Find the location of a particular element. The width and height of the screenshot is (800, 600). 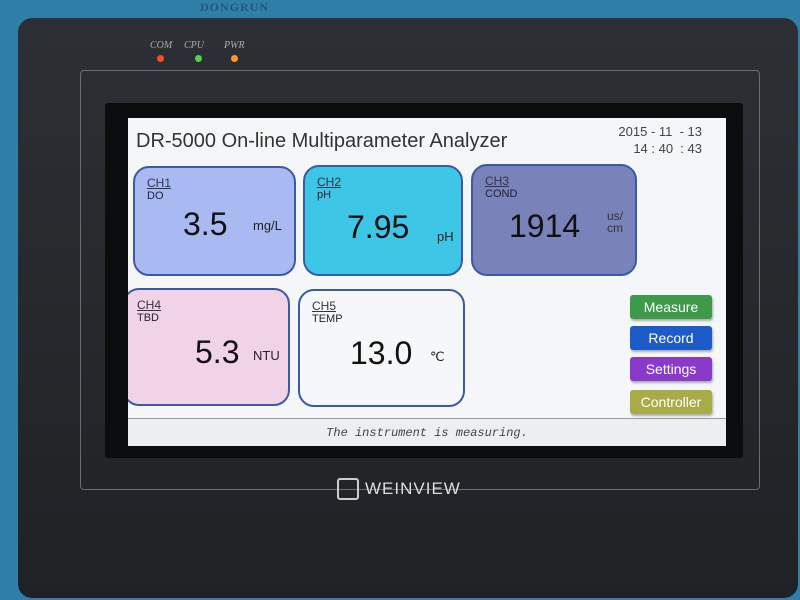

channel-card-ch1: CH1 DO 3.5 mg/L is located at coordinates (214, 221).